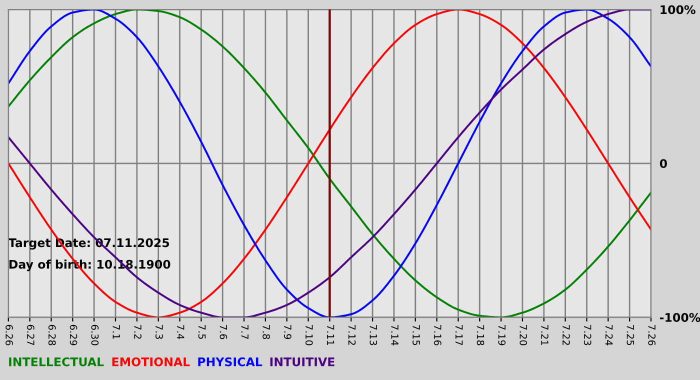  Describe the element at coordinates (52, 335) in the screenshot. I see `x-tick-label: 6.28` at that location.